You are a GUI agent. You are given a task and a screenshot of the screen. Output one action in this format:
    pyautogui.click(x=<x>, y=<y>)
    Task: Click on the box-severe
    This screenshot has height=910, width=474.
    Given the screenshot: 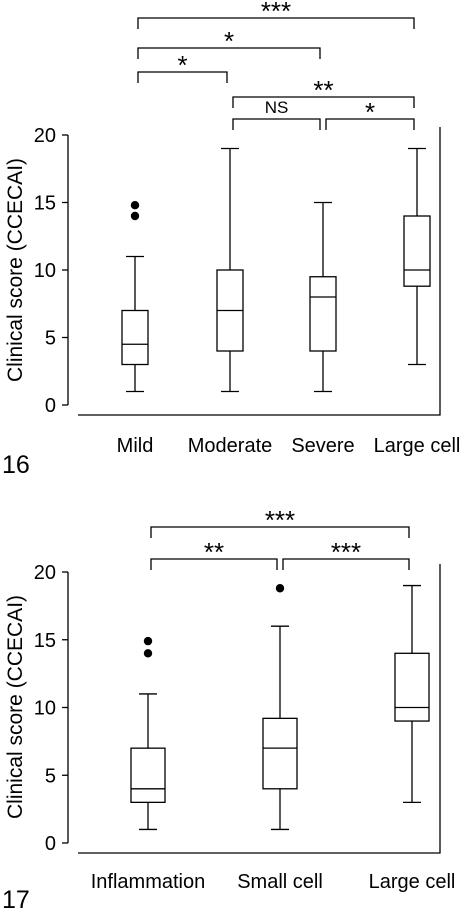 What is the action you would take?
    pyautogui.click(x=323, y=297)
    